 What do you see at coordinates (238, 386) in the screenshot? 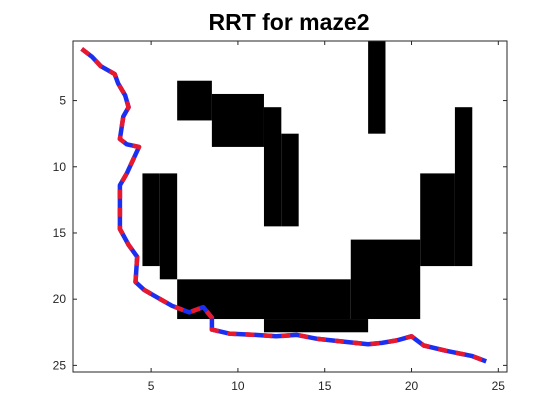
I see `x-tick-label: 10` at bounding box center [238, 386].